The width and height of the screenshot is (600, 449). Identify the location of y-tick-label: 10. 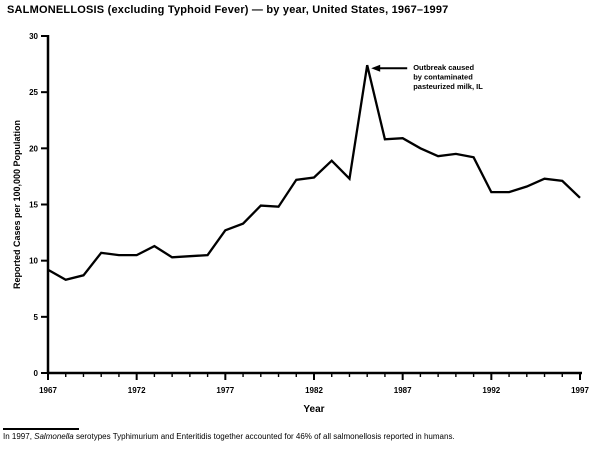
(33, 261).